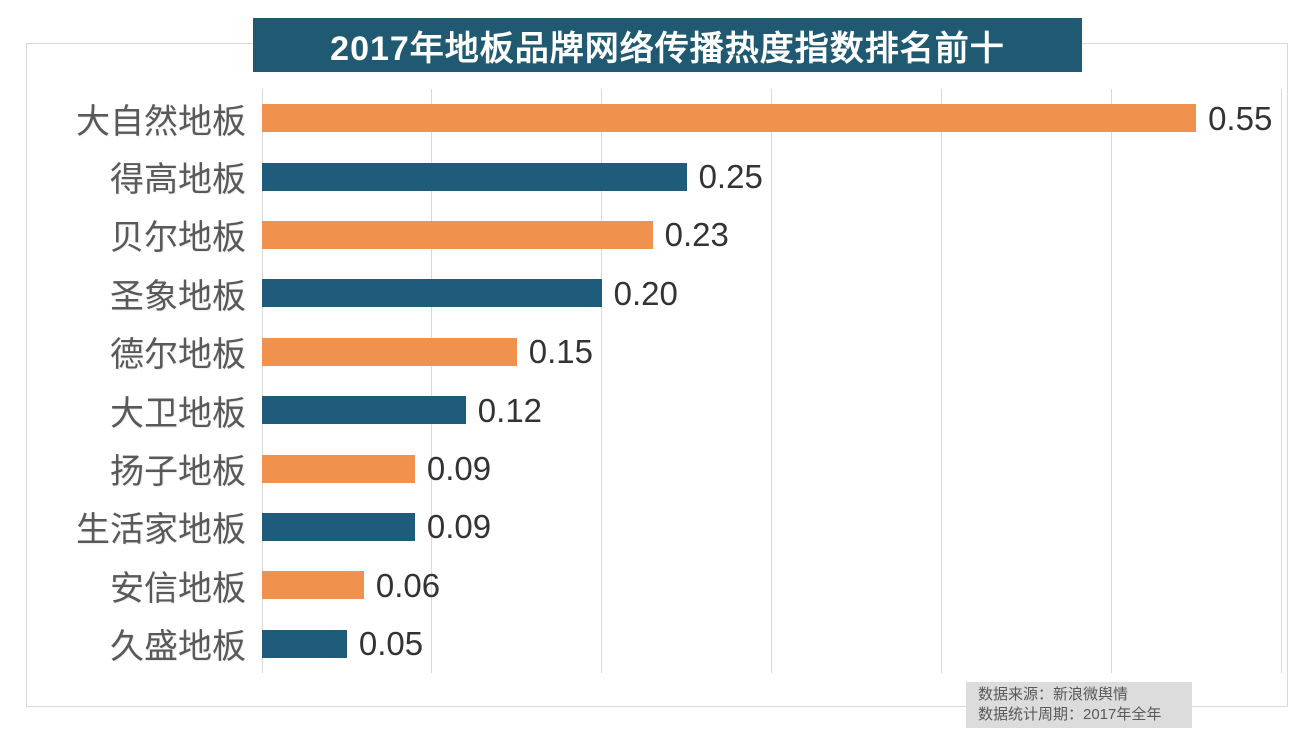 The height and width of the screenshot is (739, 1314). Describe the element at coordinates (161, 121) in the screenshot. I see `category-label: 大自然地板` at that location.